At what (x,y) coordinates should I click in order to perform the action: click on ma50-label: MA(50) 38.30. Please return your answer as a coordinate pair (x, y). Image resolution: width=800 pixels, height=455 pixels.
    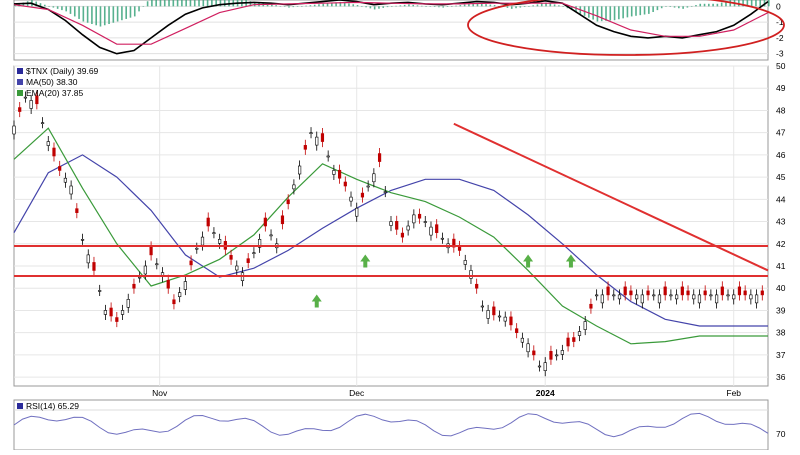
    Looking at the image, I should click on (52, 82).